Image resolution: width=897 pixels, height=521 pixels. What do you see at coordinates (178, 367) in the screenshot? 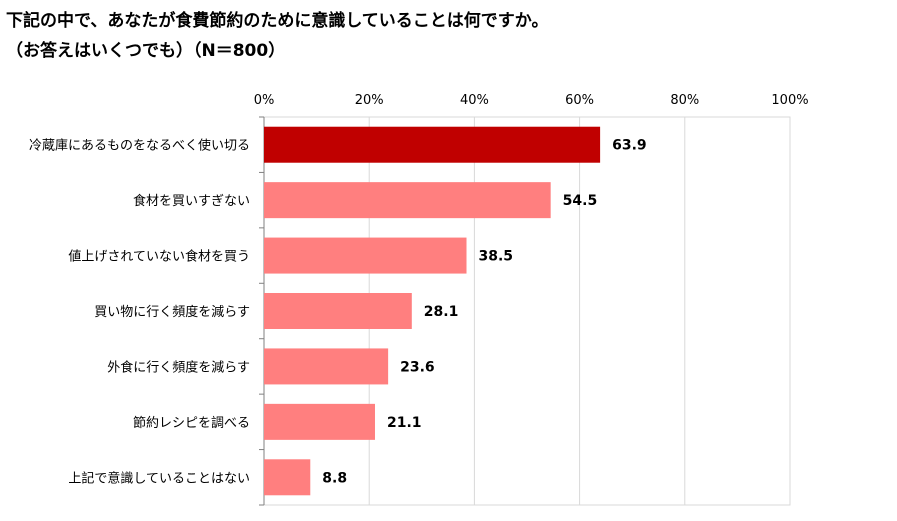
I see `category-label: 外食に行く頻度を減らす` at bounding box center [178, 367].